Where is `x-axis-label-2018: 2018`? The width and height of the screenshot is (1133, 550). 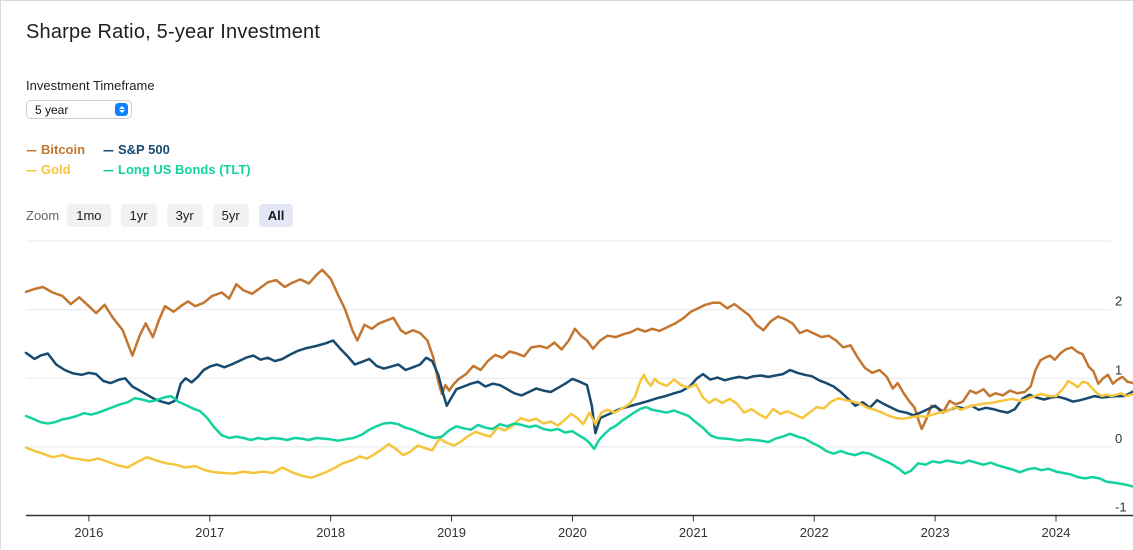 x-axis-label-2018: 2018 is located at coordinates (330, 532).